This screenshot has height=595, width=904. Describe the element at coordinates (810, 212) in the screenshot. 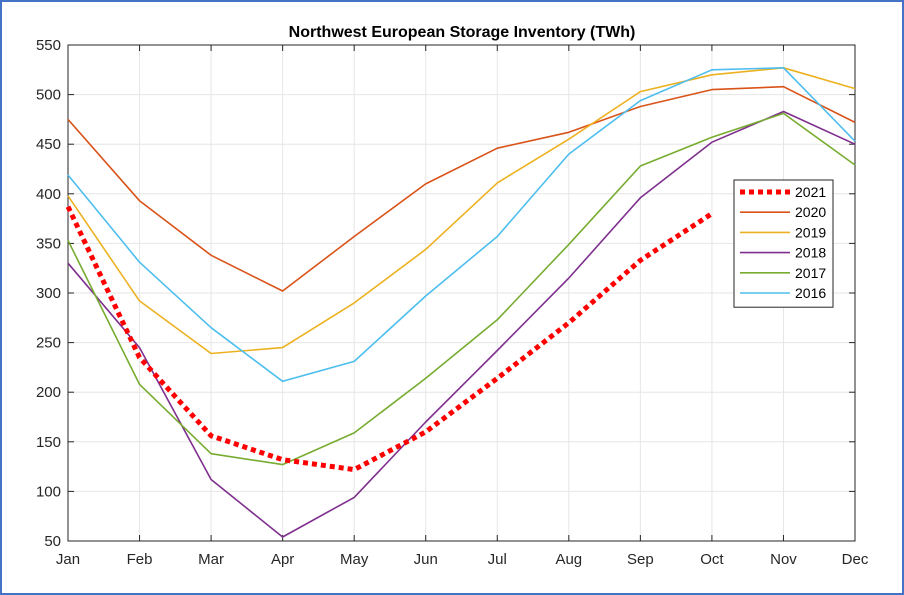

I see `legend-label-2020: 2020` at that location.